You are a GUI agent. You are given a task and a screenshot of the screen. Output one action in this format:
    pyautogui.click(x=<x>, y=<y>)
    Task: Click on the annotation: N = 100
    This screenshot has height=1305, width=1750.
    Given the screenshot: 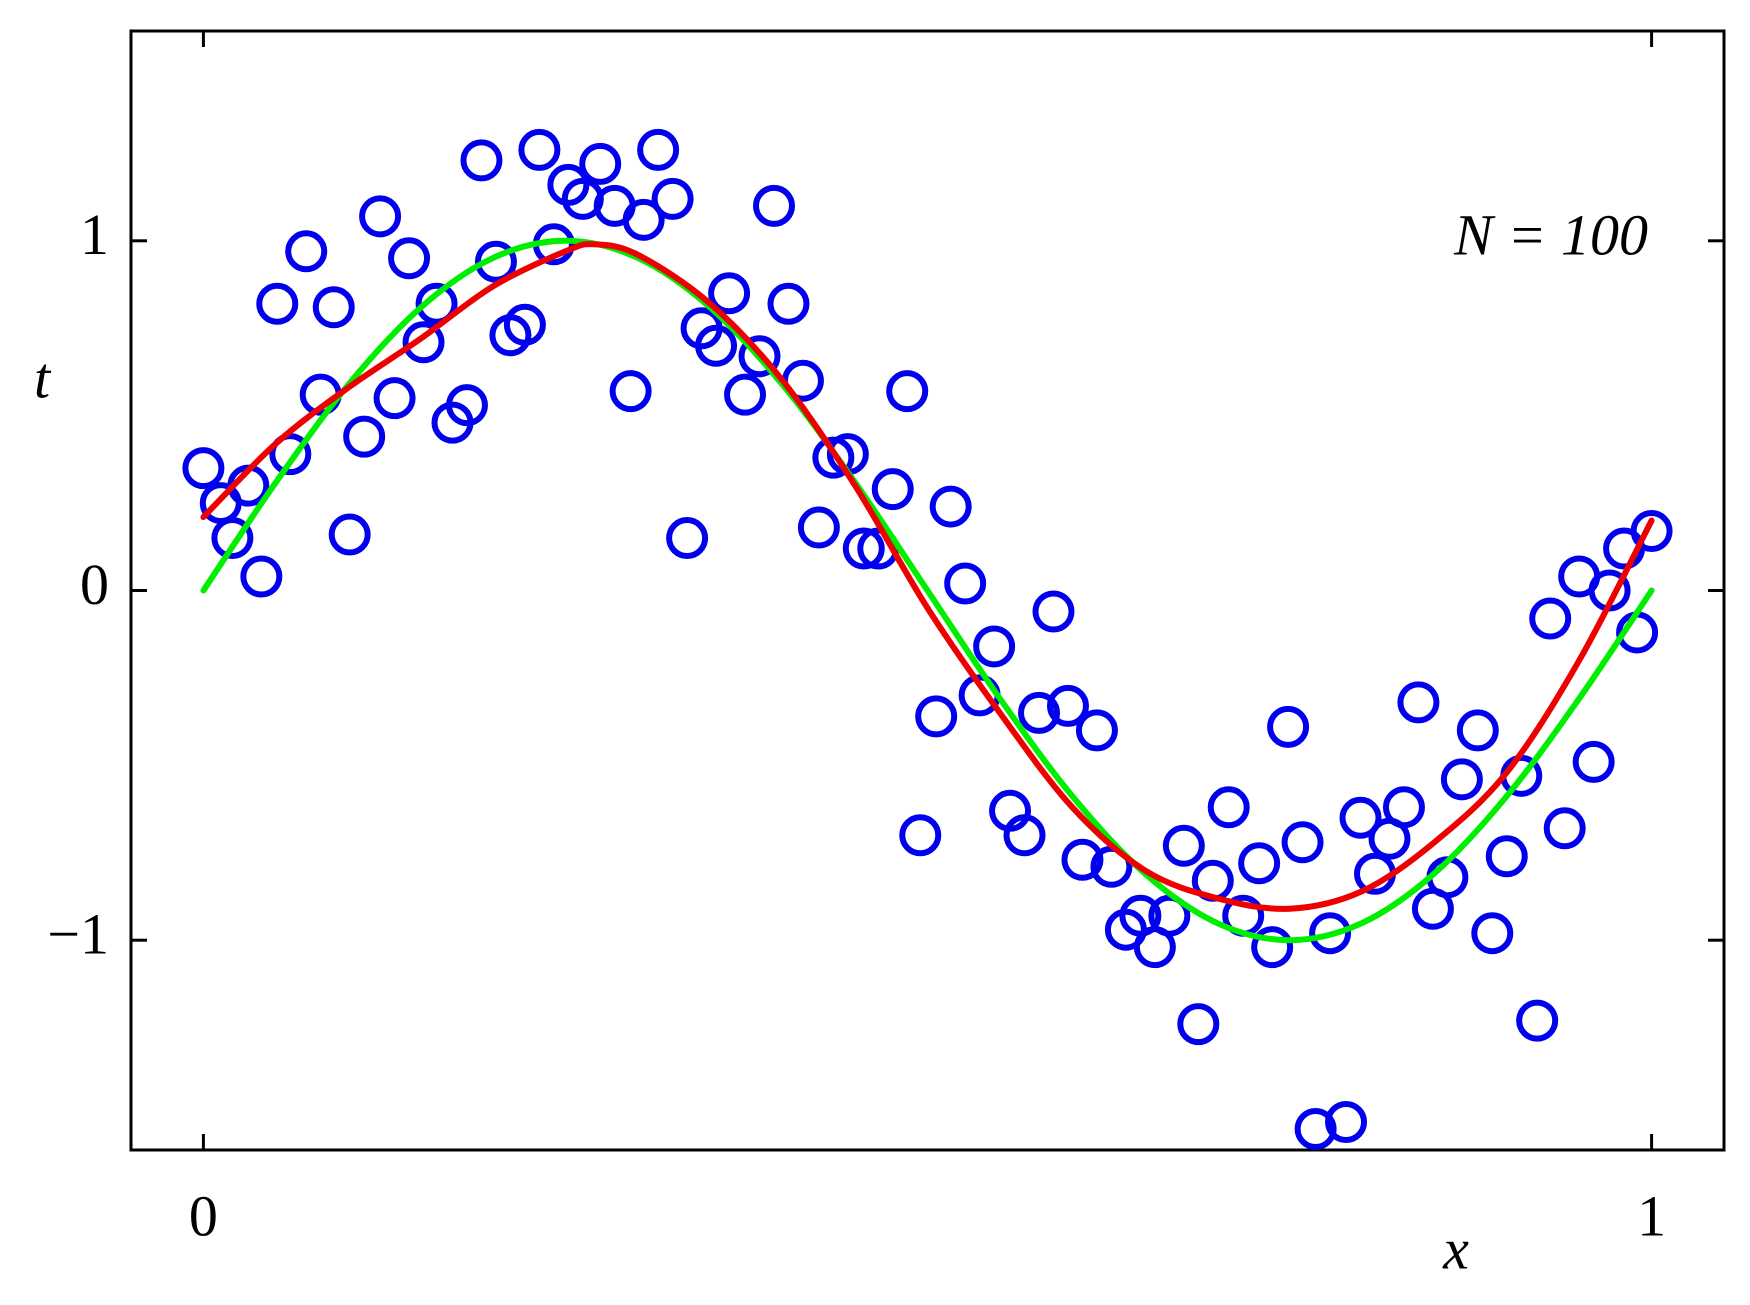 What is the action you would take?
    pyautogui.click(x=1550, y=234)
    